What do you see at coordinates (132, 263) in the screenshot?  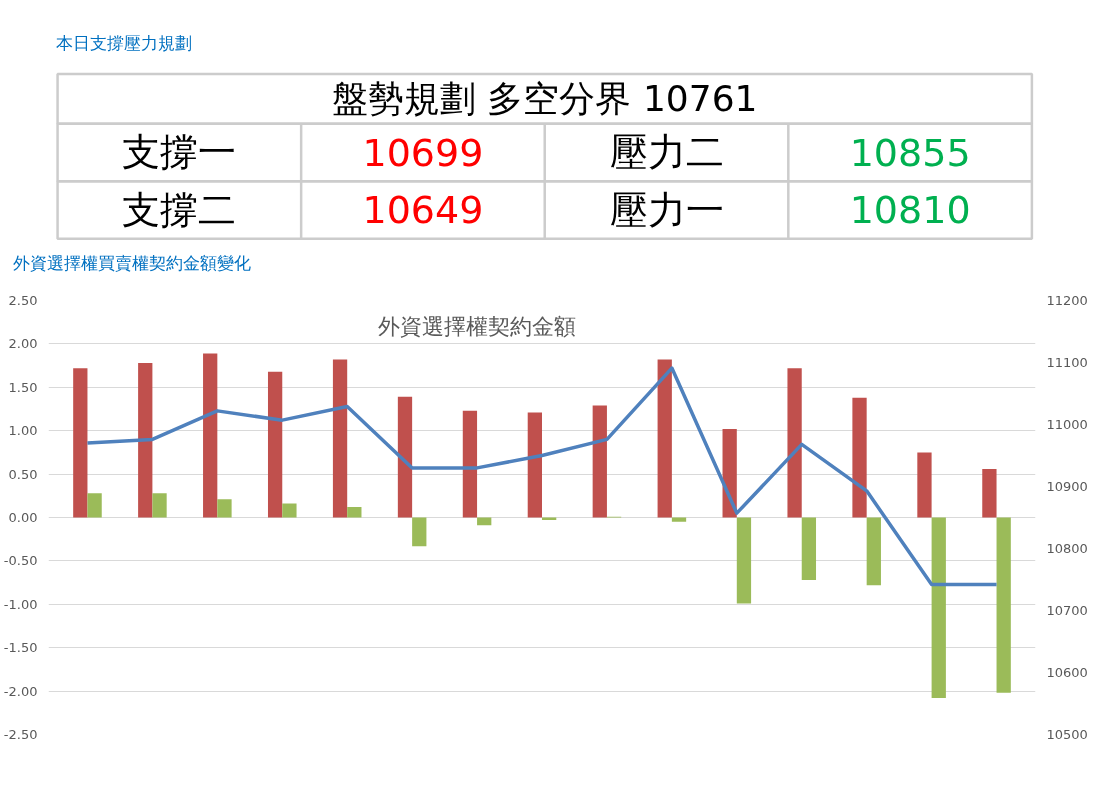 I see `chart-title: 外資選擇權買賣權契約金額變化` at bounding box center [132, 263].